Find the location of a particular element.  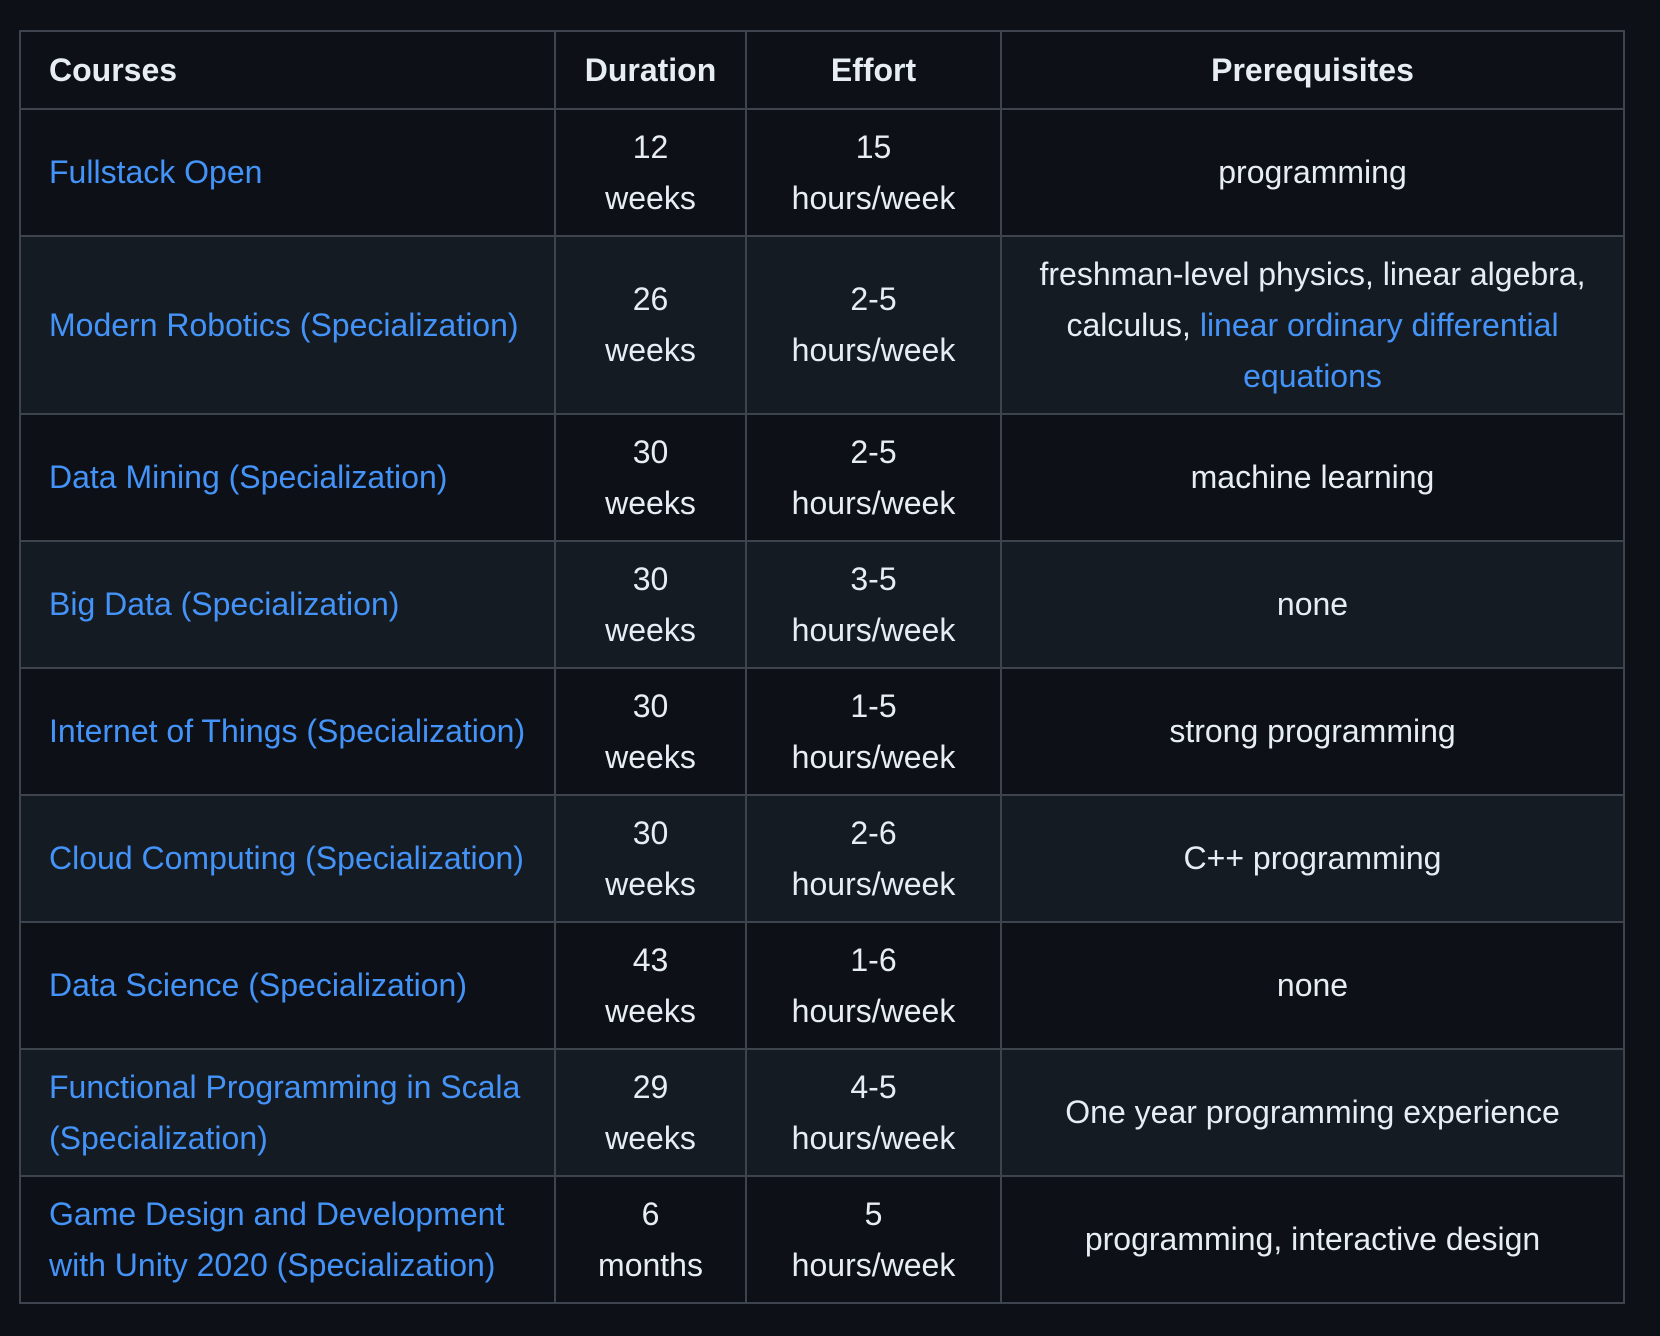

effort-cell: 4-5 hours/week is located at coordinates (873, 1112).